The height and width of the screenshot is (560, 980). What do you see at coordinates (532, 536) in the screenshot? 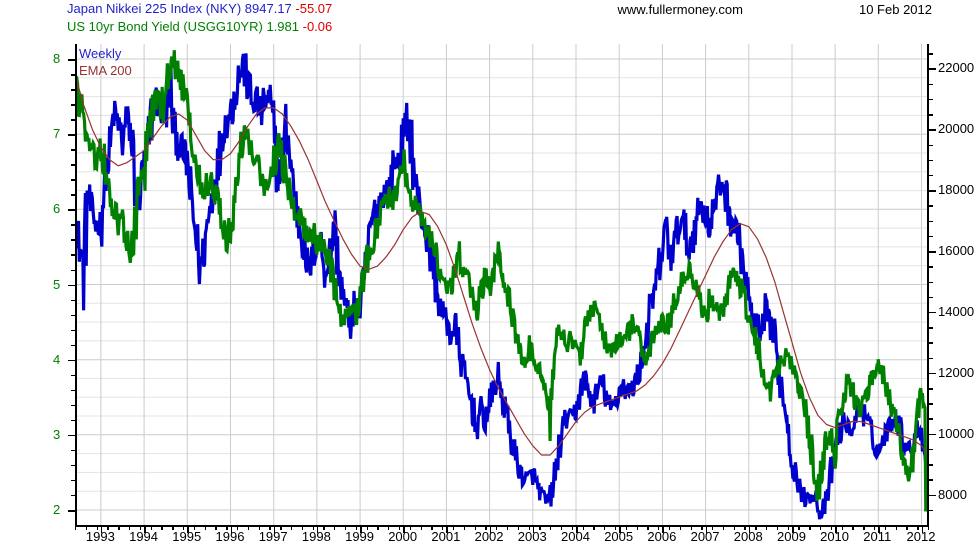
I see `x-axis-label: 2003` at bounding box center [532, 536].